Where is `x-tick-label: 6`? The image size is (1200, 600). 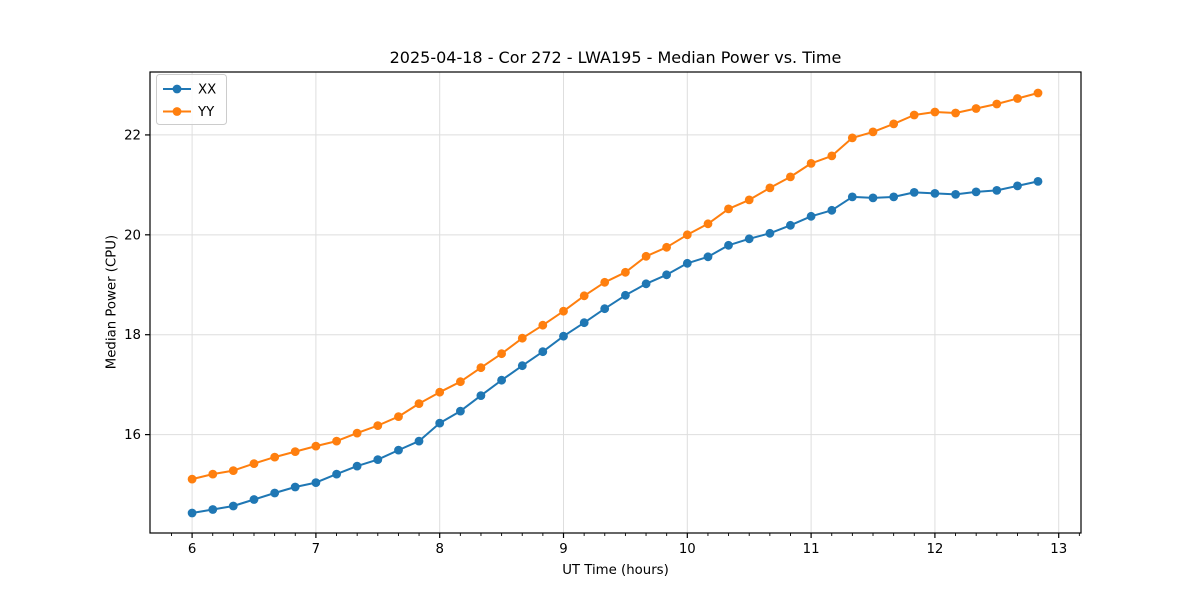
x-tick-label: 6 is located at coordinates (192, 549).